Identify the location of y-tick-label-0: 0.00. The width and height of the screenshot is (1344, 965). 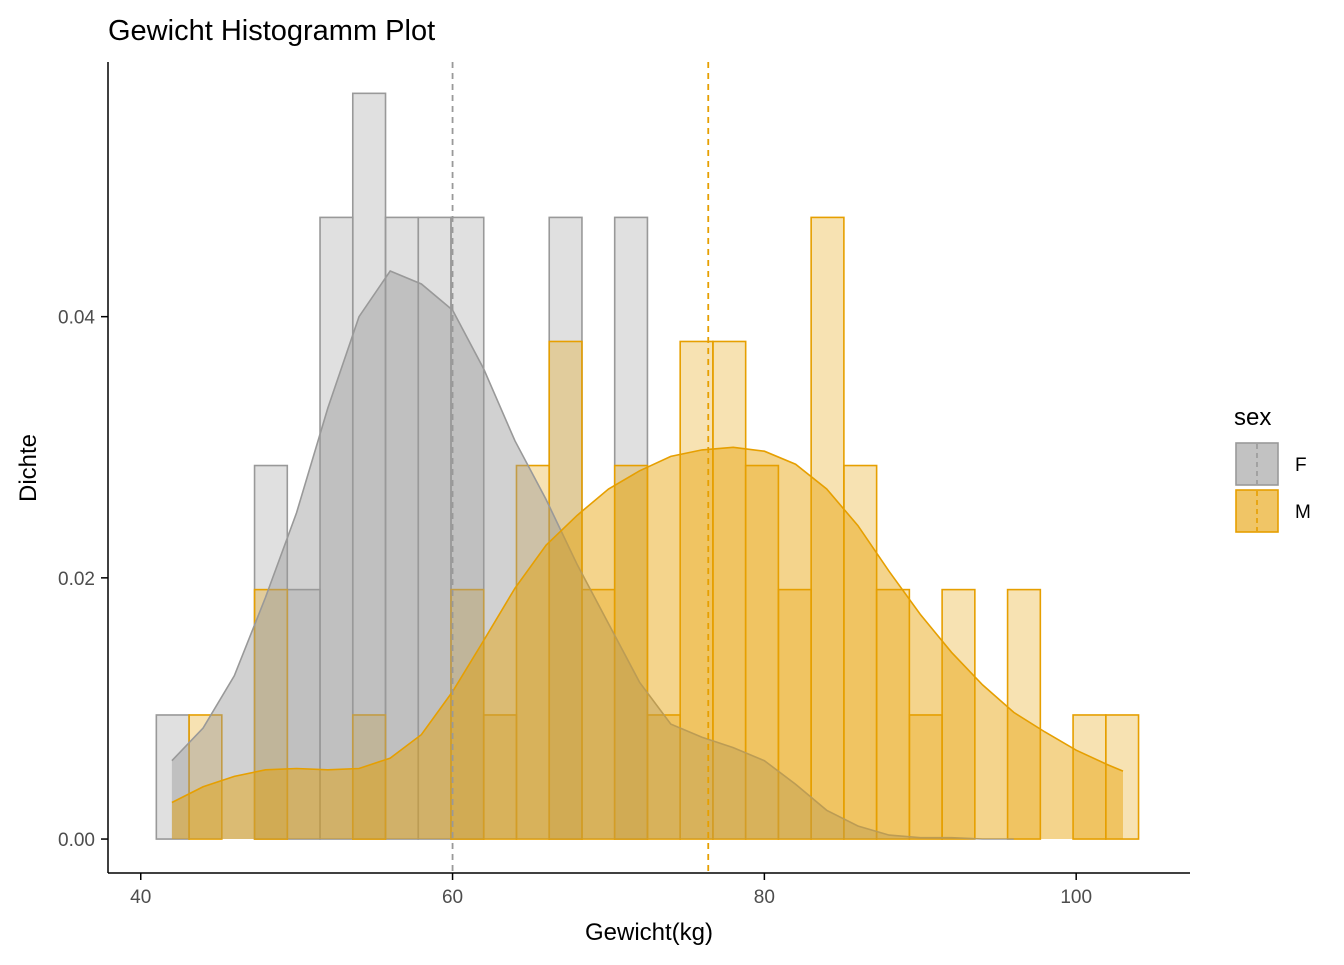
(76, 840).